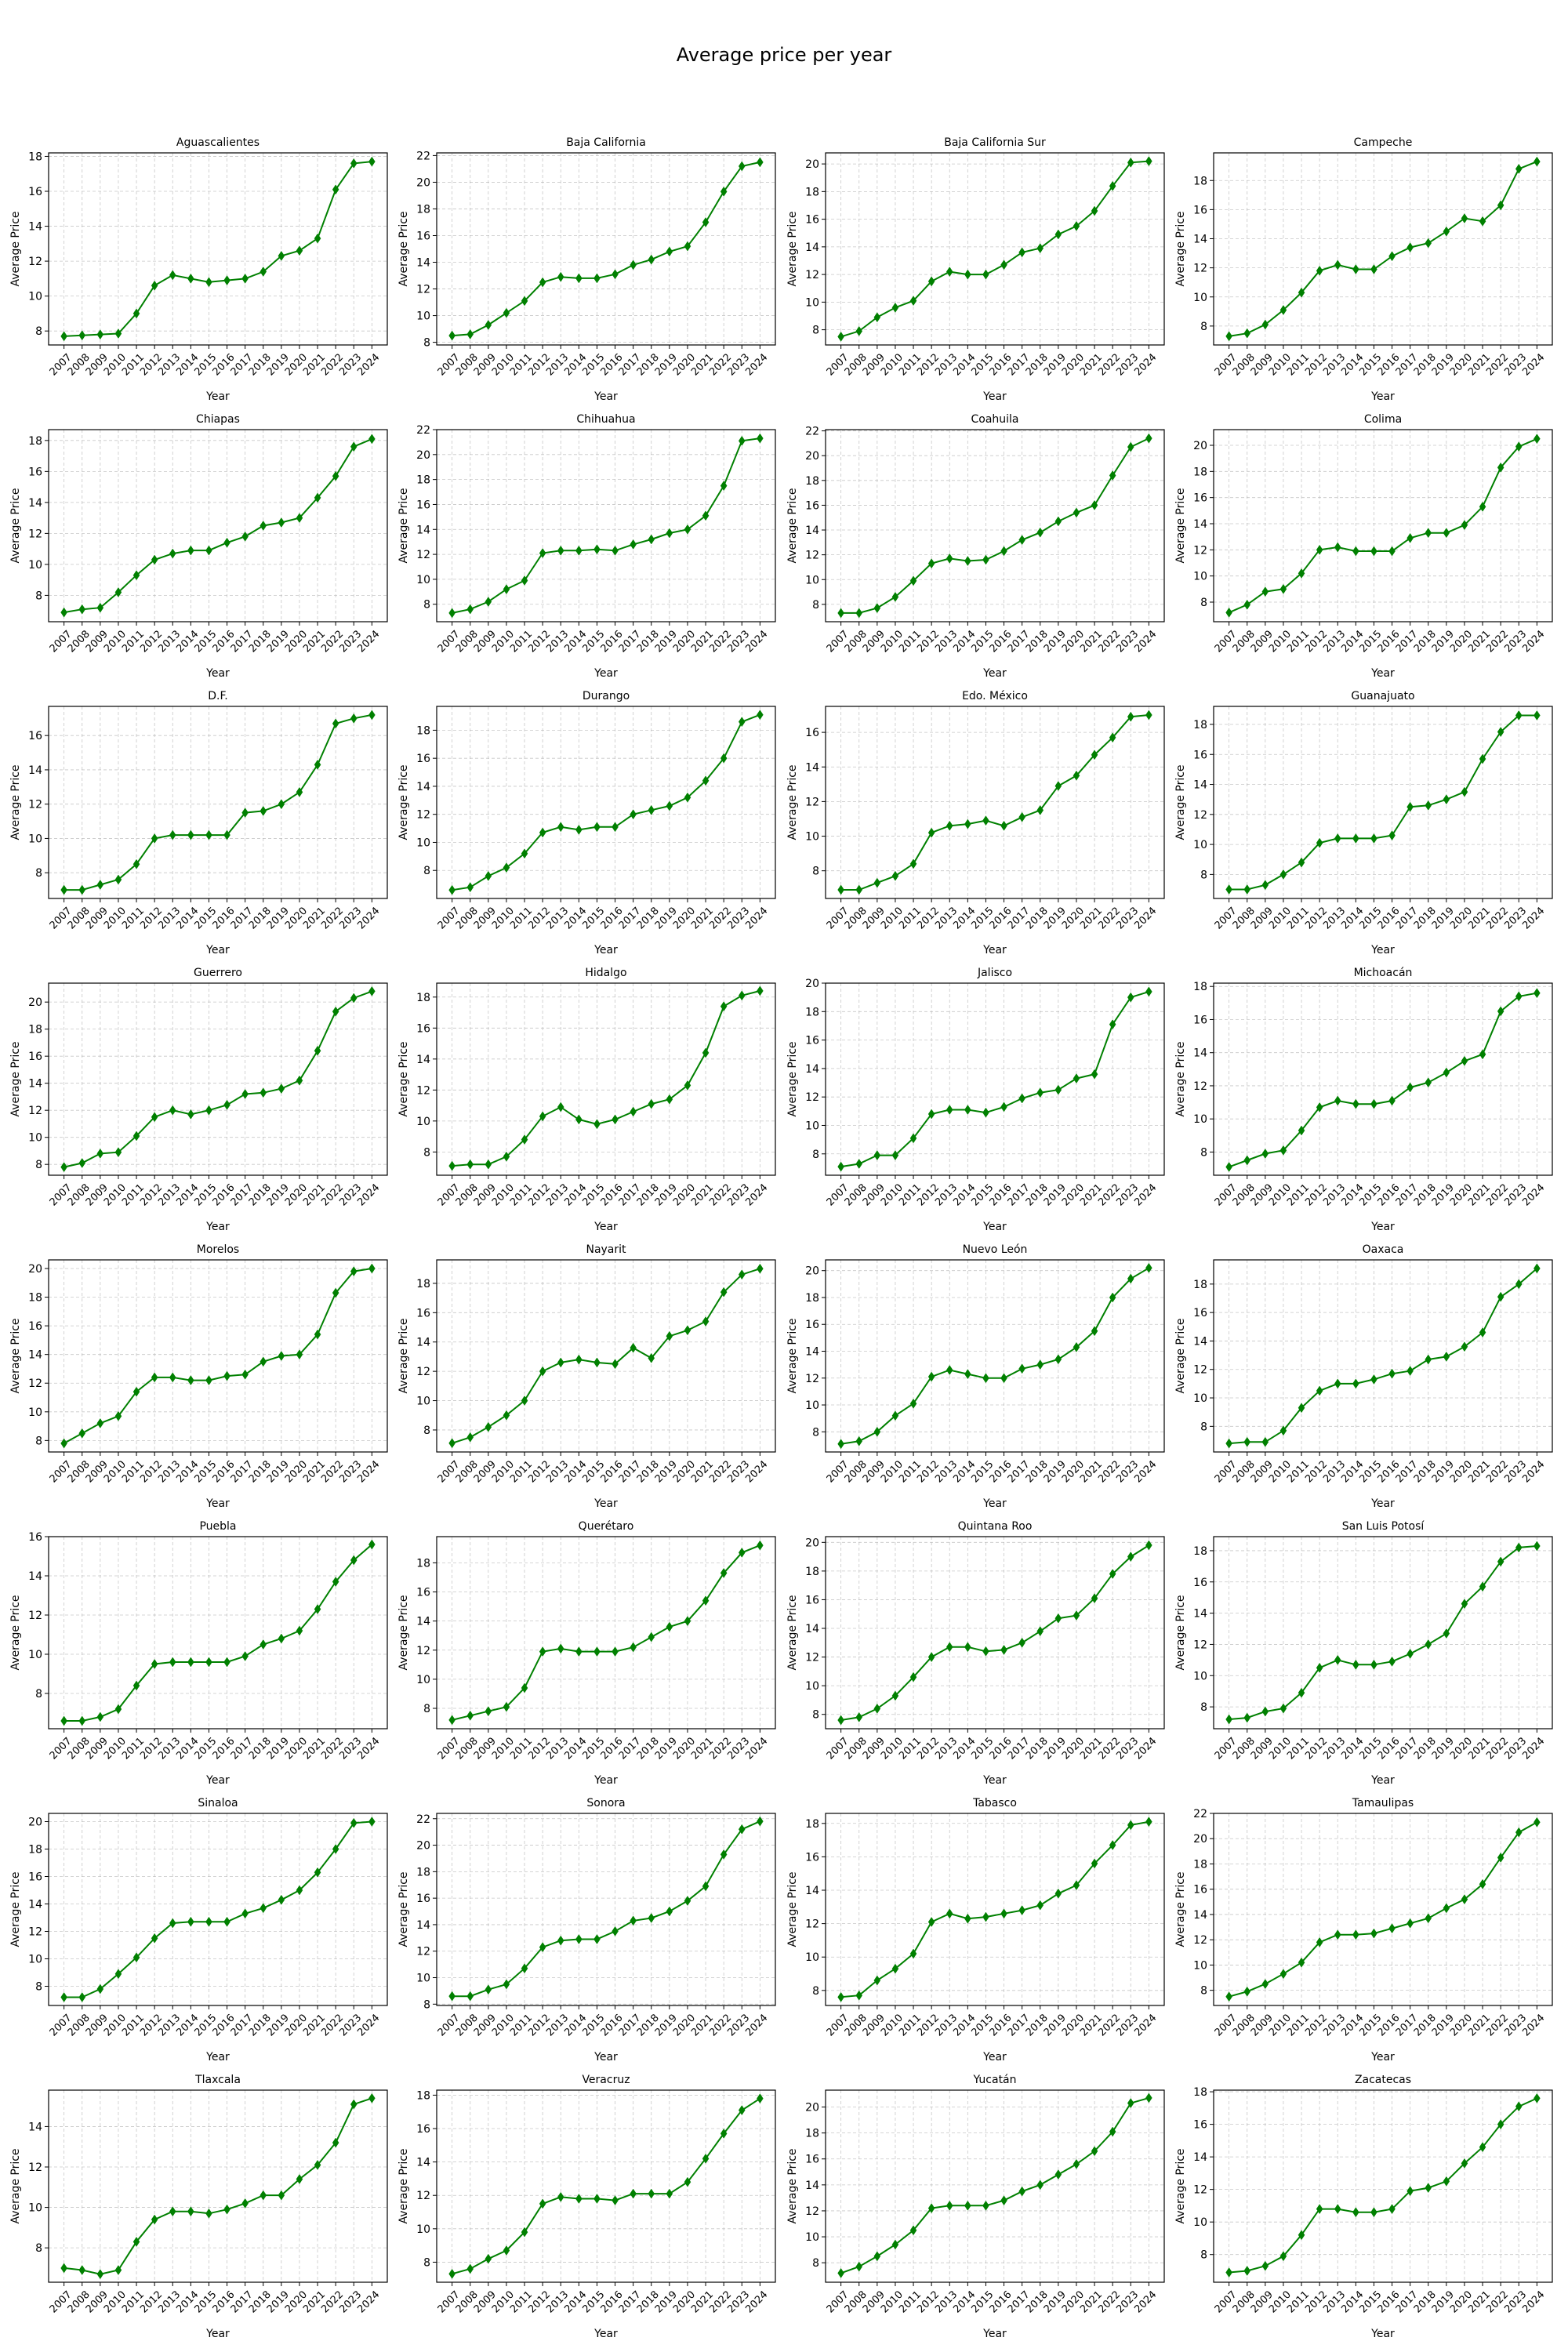  What do you see at coordinates (995, 1249) in the screenshot?
I see `subplot-title: Nuevo León` at bounding box center [995, 1249].